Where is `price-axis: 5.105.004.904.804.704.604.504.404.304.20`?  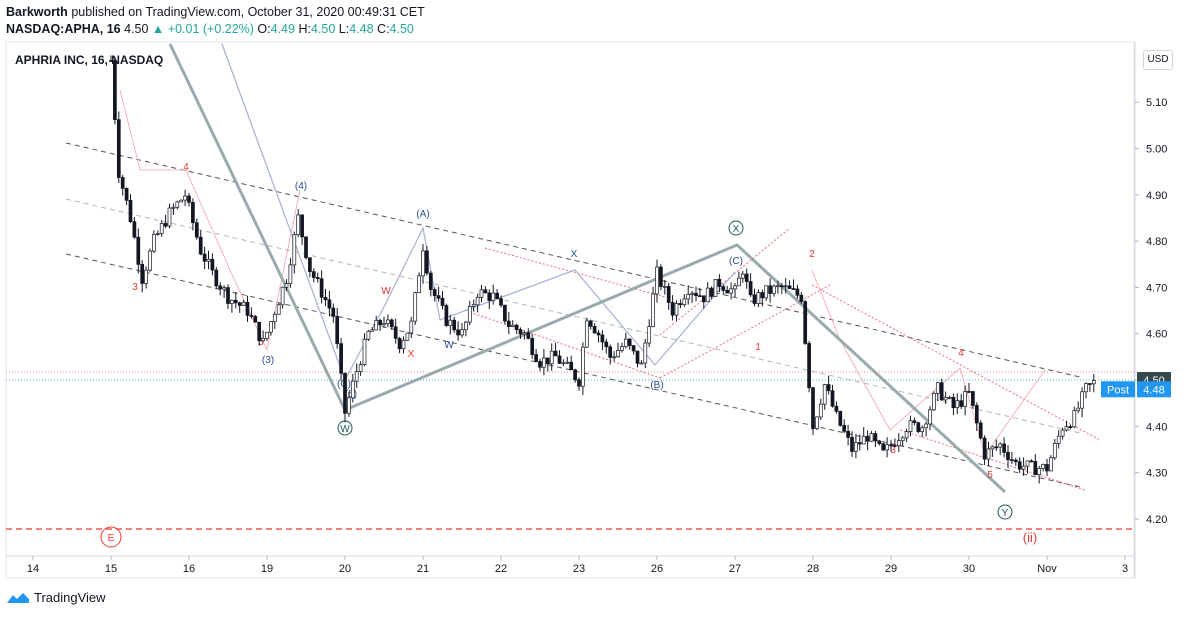
price-axis: 5.105.004.904.804.704.604.504.404.304.20 is located at coordinates (1151, 311).